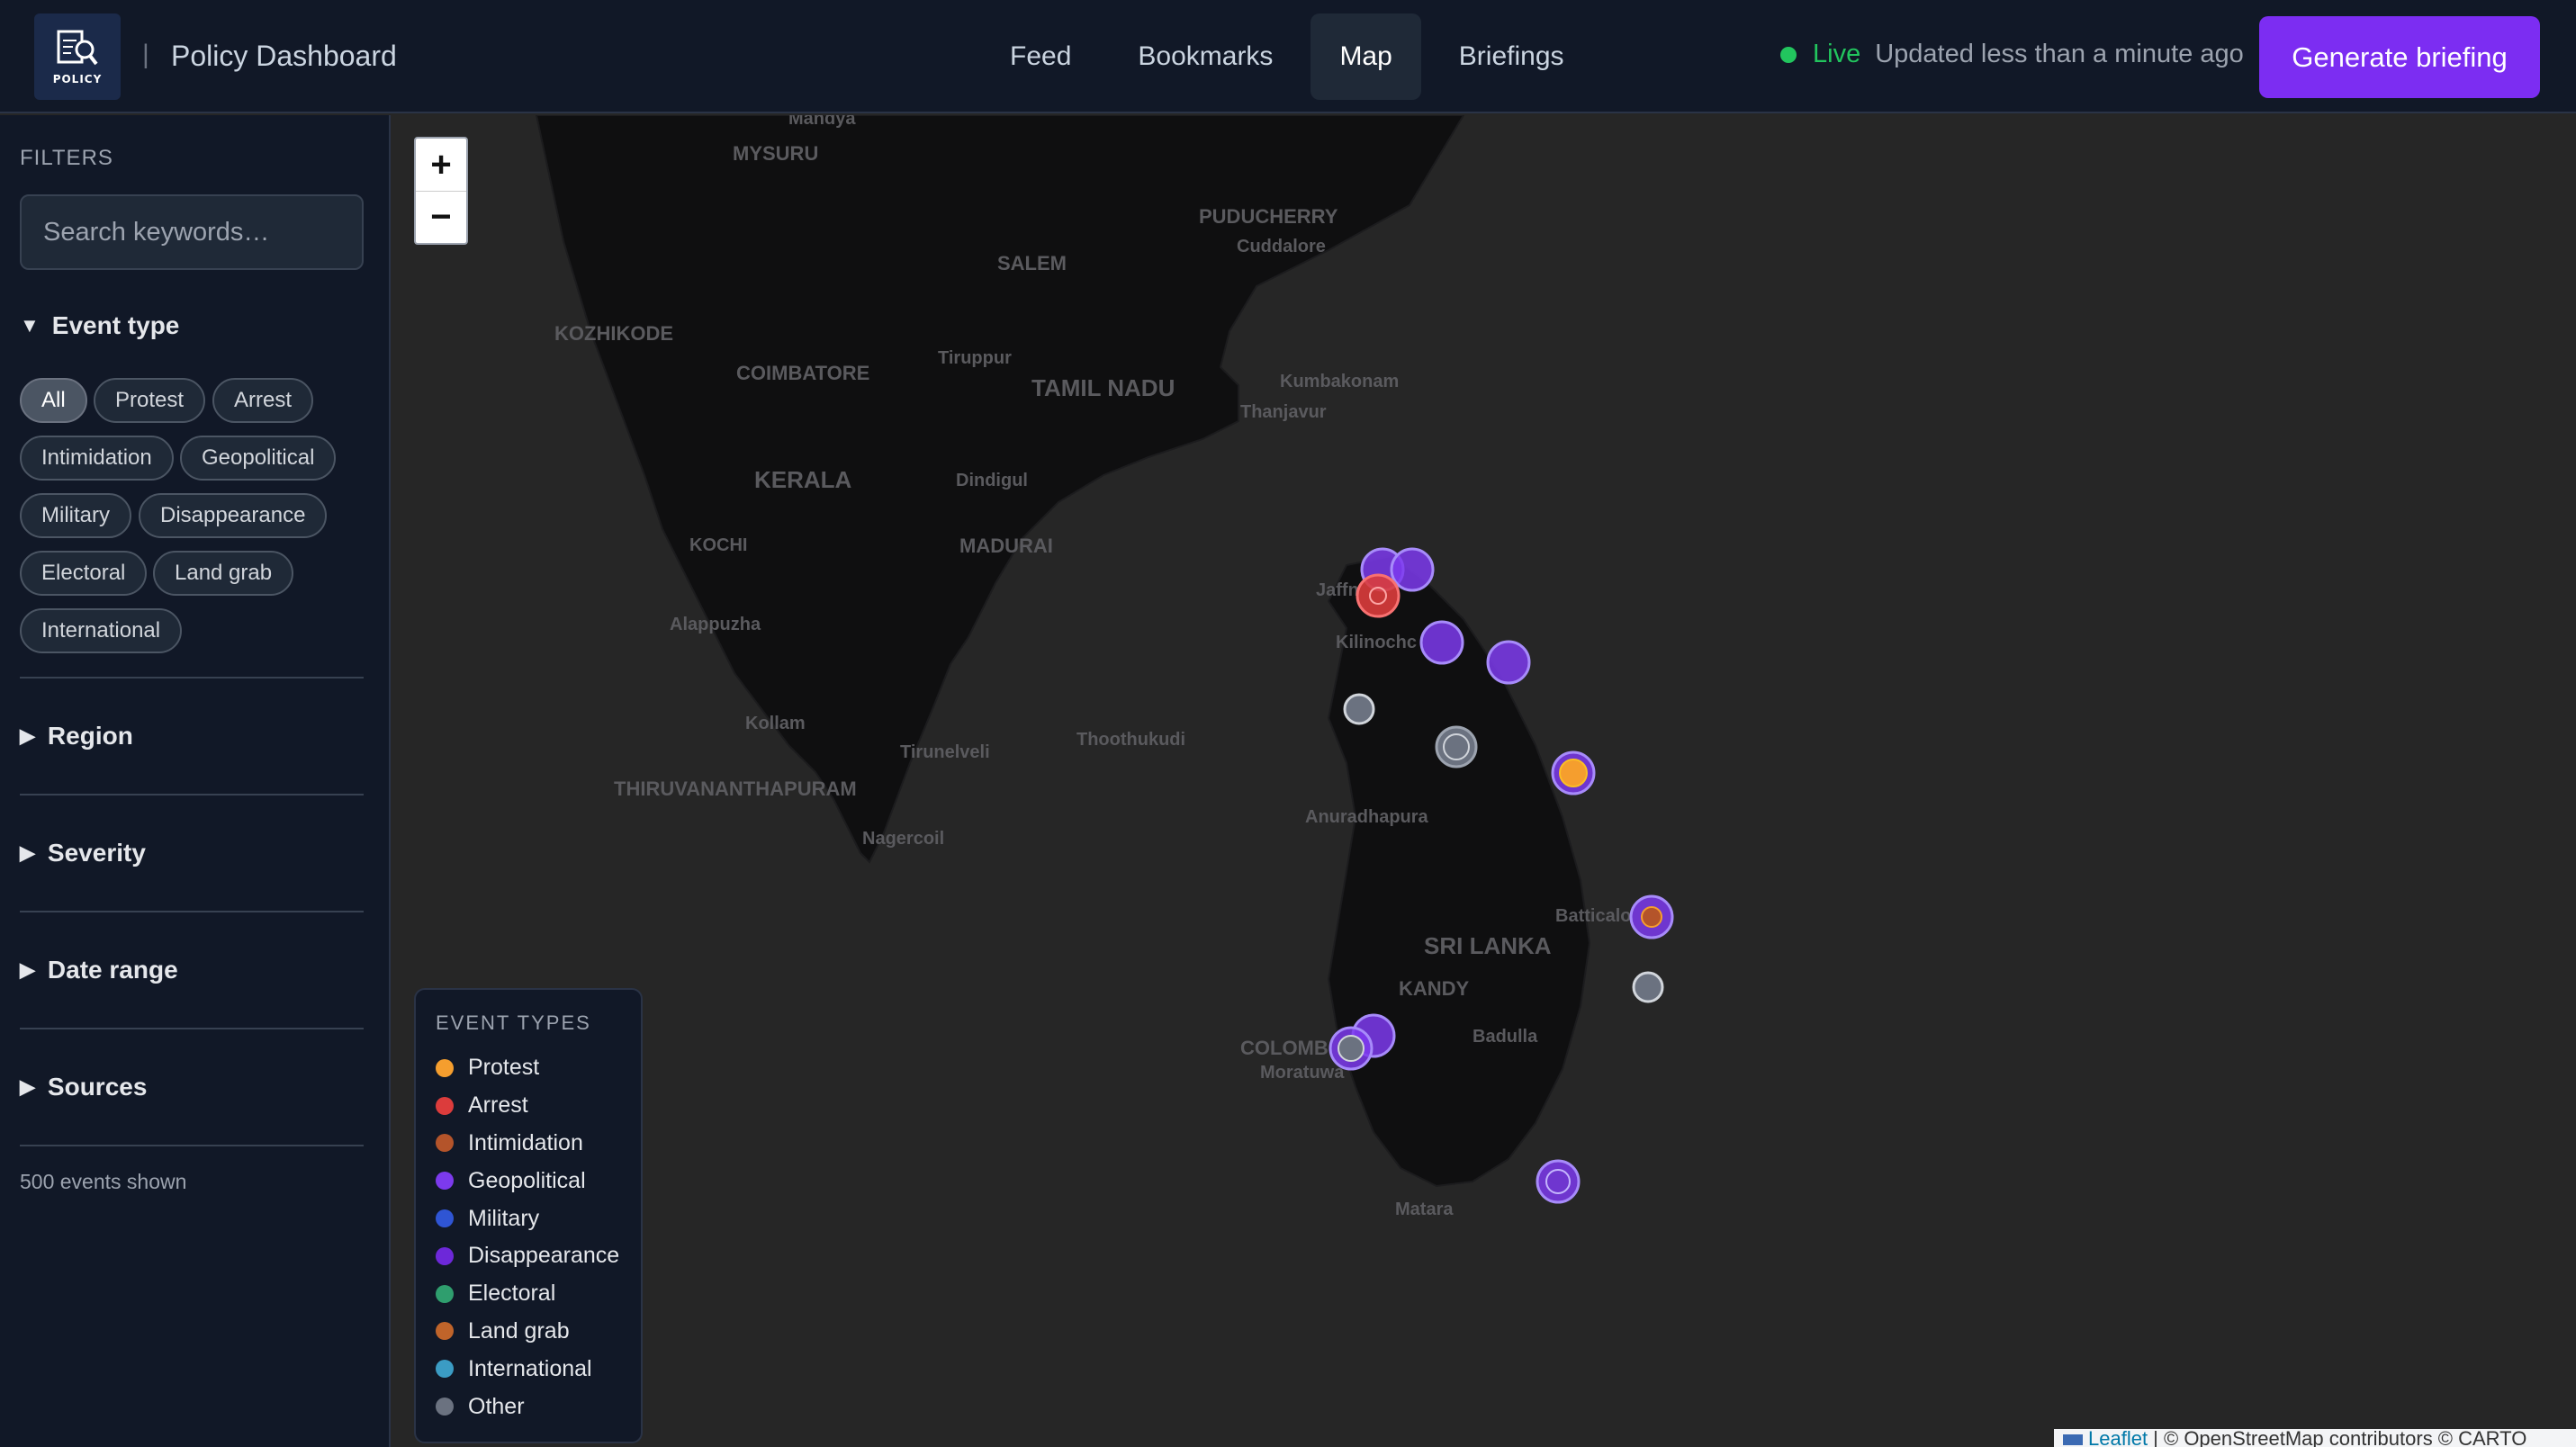 The width and height of the screenshot is (2576, 1447). Describe the element at coordinates (258, 459) in the screenshot. I see `chip-geopolitical: Geopolitical` at that location.